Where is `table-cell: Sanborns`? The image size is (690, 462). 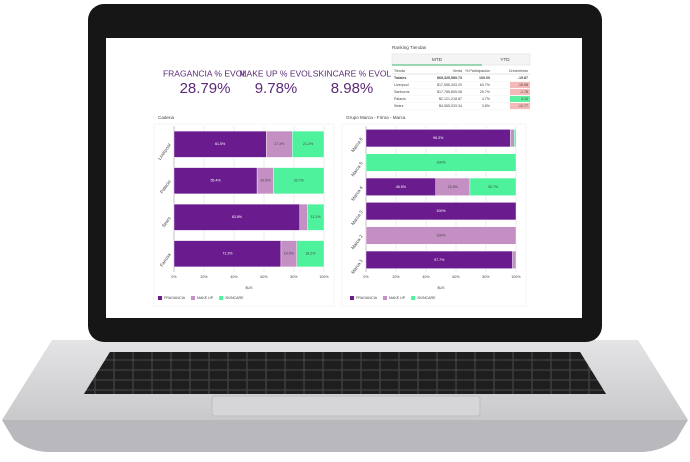
table-cell: Sanborns is located at coordinates (402, 92).